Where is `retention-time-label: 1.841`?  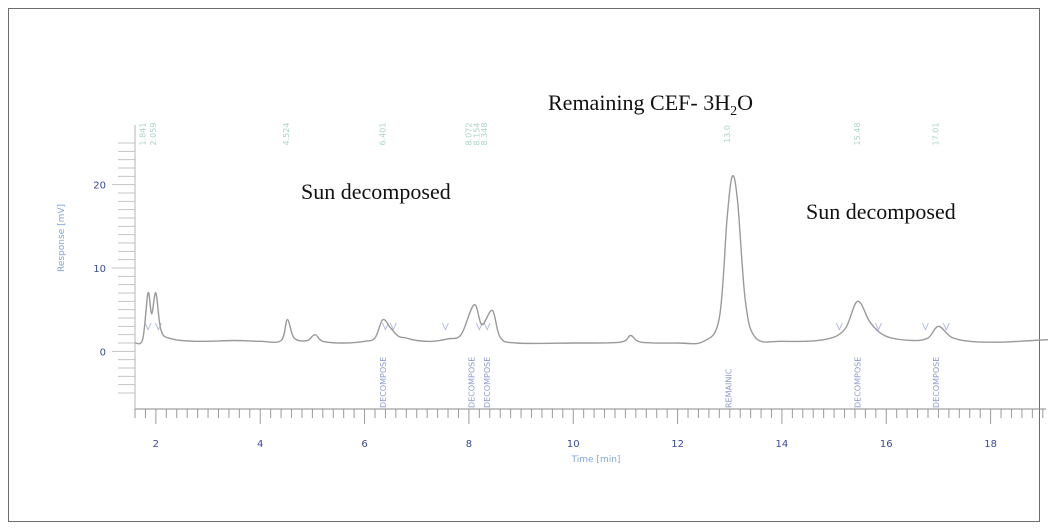 retention-time-label: 1.841 is located at coordinates (142, 134).